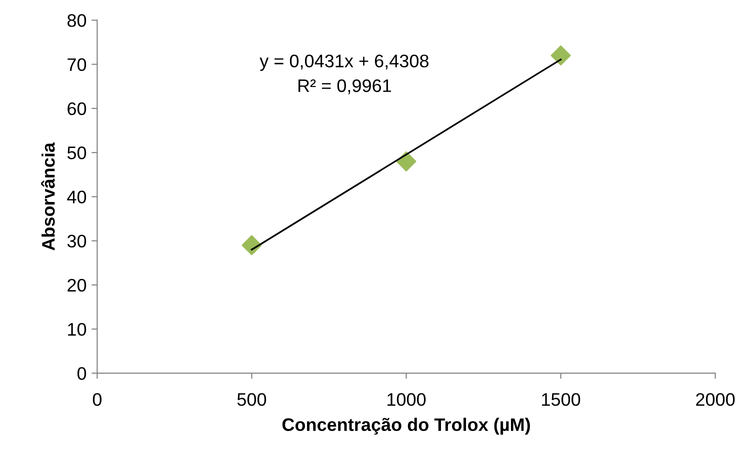  What do you see at coordinates (97, 399) in the screenshot?
I see `x-tick-label: 0` at bounding box center [97, 399].